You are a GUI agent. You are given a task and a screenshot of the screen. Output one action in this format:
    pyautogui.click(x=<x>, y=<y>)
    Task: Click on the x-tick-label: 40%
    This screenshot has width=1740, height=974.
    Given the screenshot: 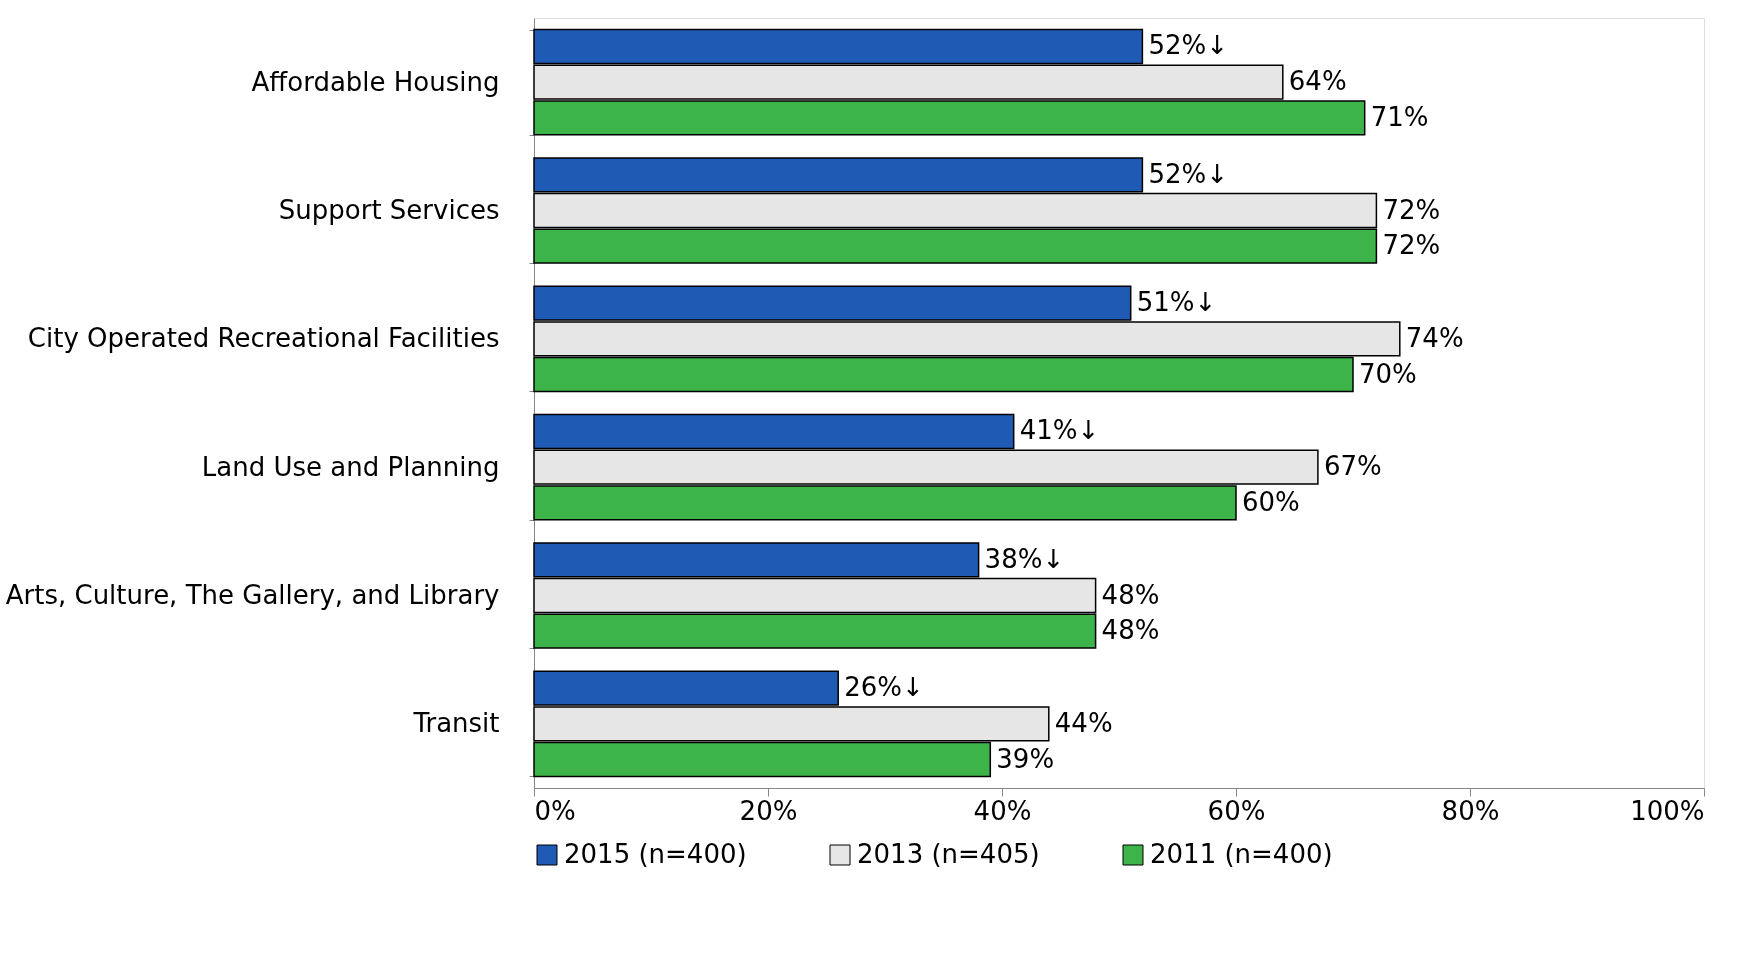 What is the action you would take?
    pyautogui.click(x=1002, y=810)
    